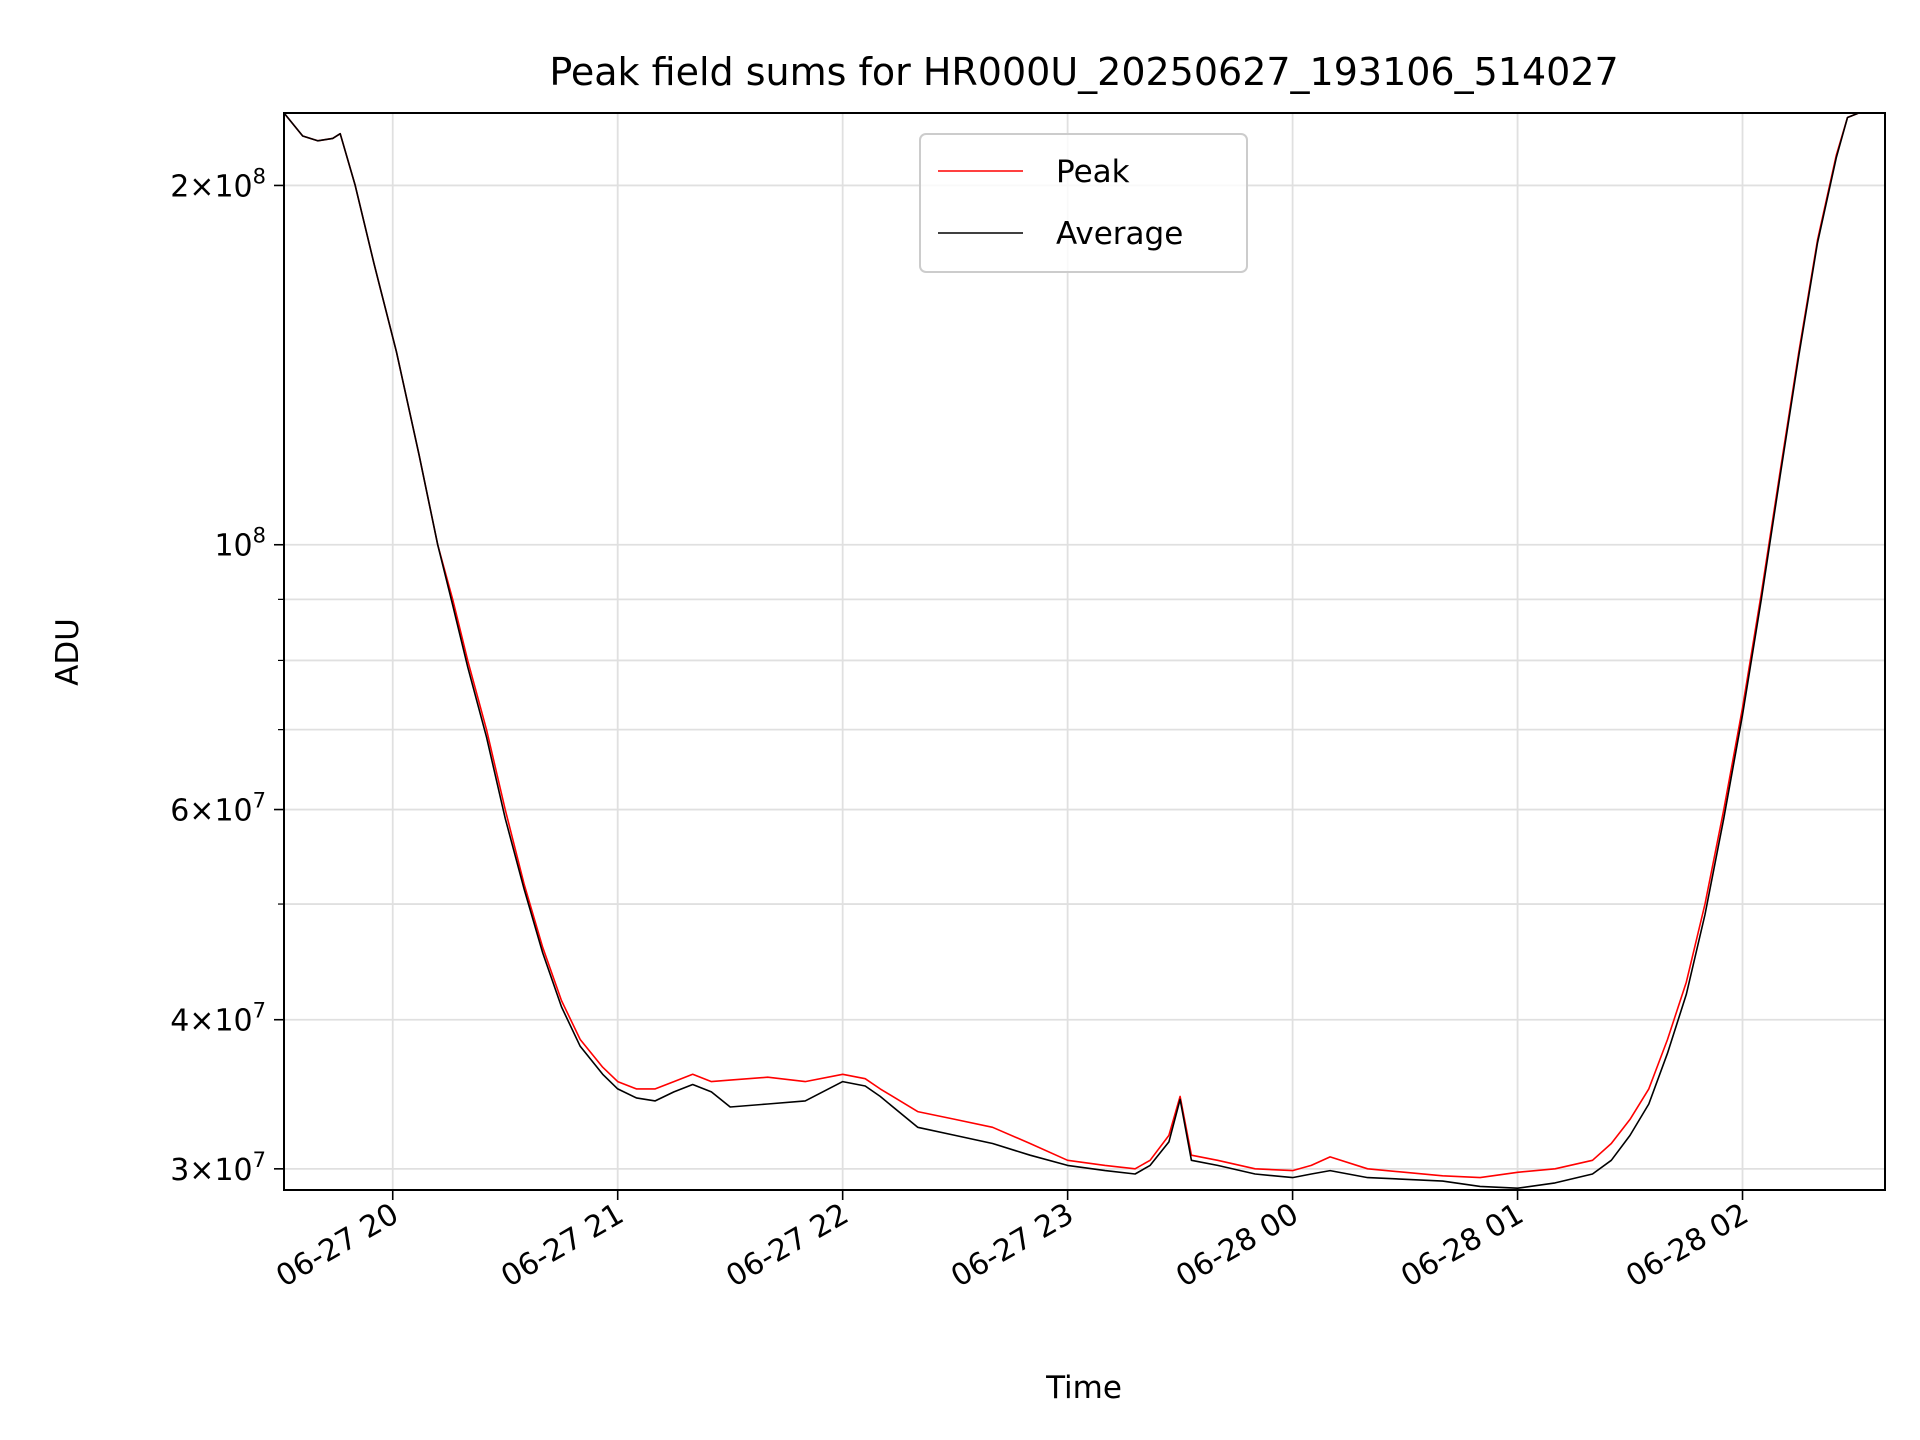 The height and width of the screenshot is (1440, 1920). What do you see at coordinates (1119, 234) in the screenshot?
I see `legend-label-average: Average` at bounding box center [1119, 234].